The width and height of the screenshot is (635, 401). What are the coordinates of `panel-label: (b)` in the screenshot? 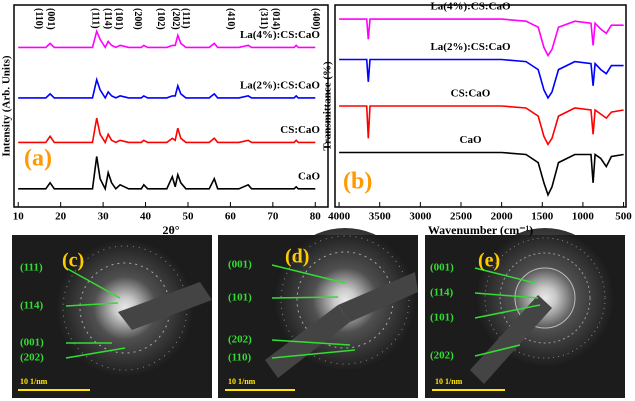 It's located at (357, 182).